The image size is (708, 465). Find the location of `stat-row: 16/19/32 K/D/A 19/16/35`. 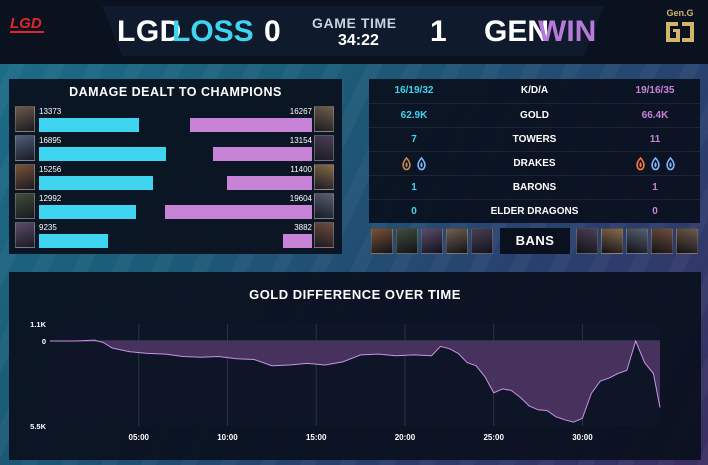

stat-row: 16/19/32 K/D/A 19/16/35 is located at coordinates (534, 91).